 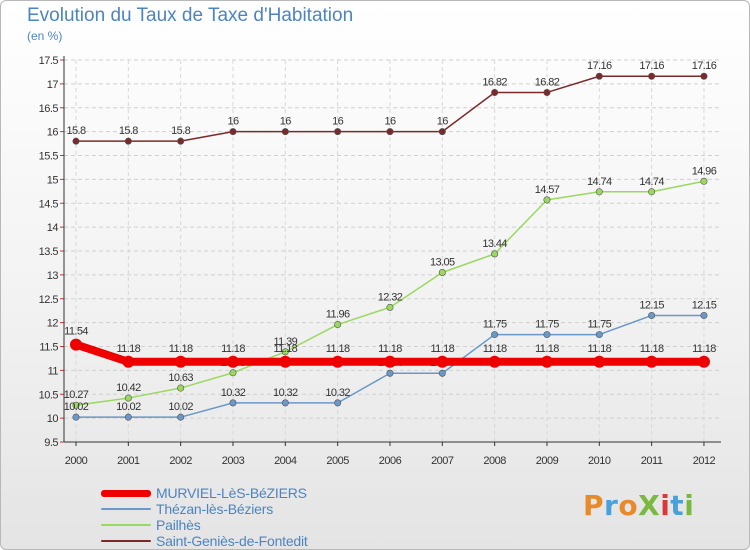 What do you see at coordinates (49, 300) in the screenshot?
I see `y-tick-label: 12.5` at bounding box center [49, 300].